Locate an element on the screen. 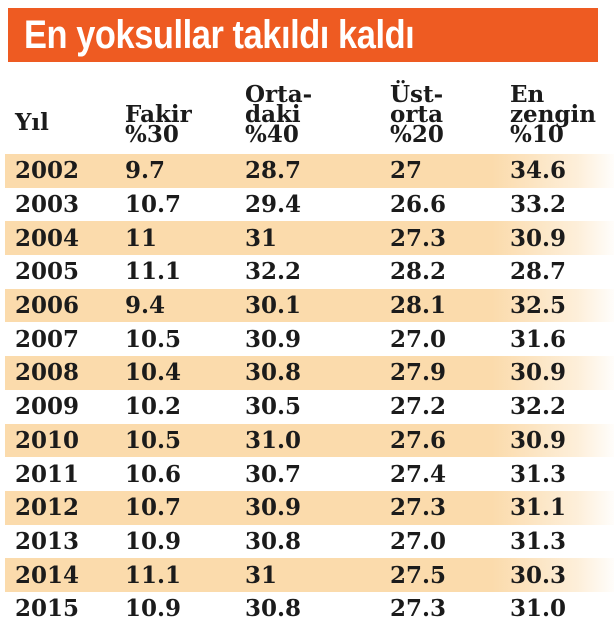 The image size is (614, 641). value-cell: 11 is located at coordinates (141, 238).